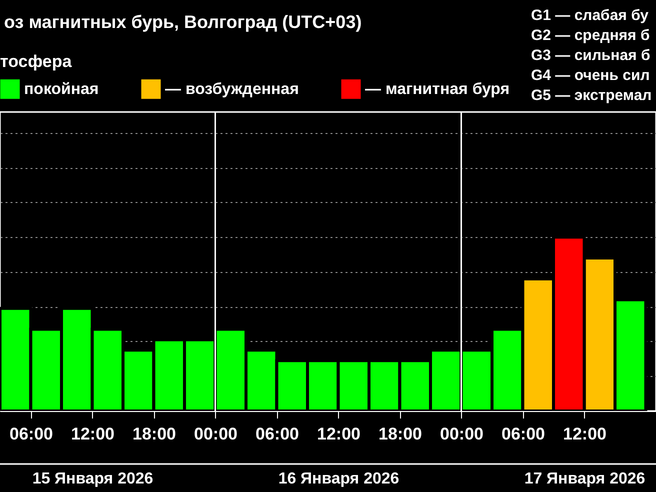 Image resolution: width=656 pixels, height=492 pixels. Describe the element at coordinates (232, 89) in the screenshot. I see `legend-label: — возбужденная` at that location.